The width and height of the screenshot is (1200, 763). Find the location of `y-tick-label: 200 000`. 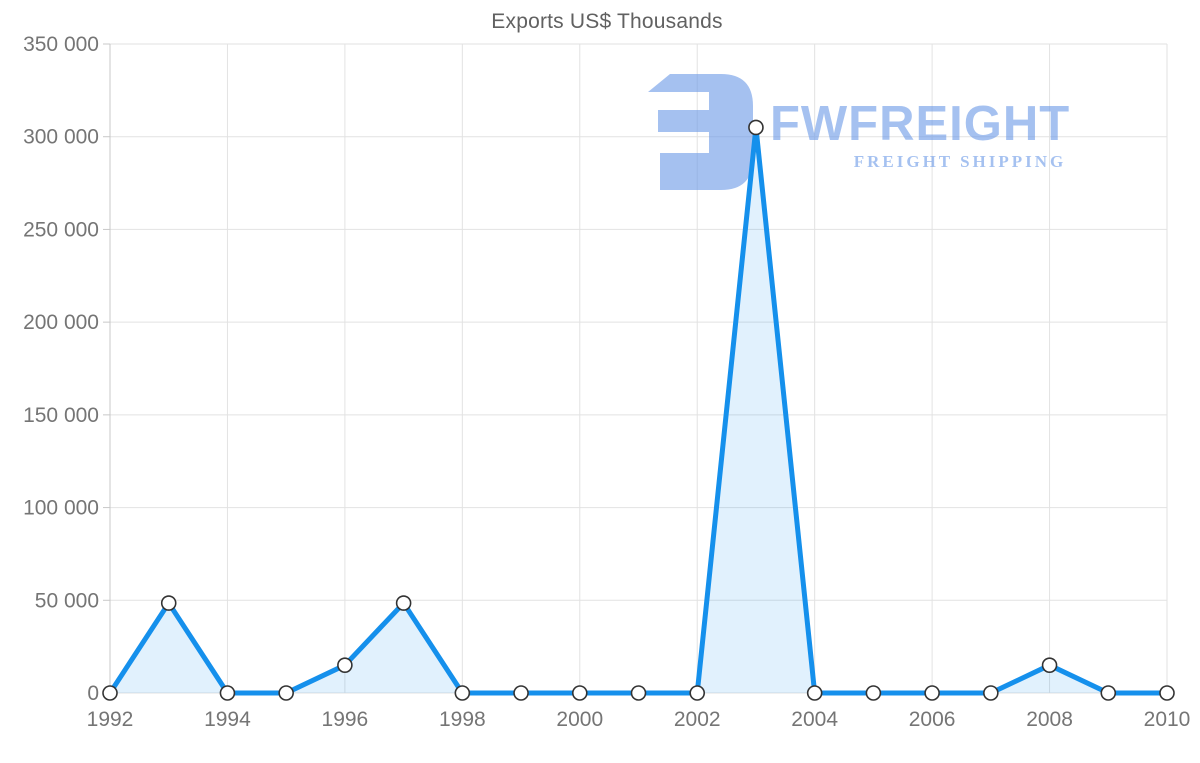

y-tick-label: 200 000 is located at coordinates (61, 322).